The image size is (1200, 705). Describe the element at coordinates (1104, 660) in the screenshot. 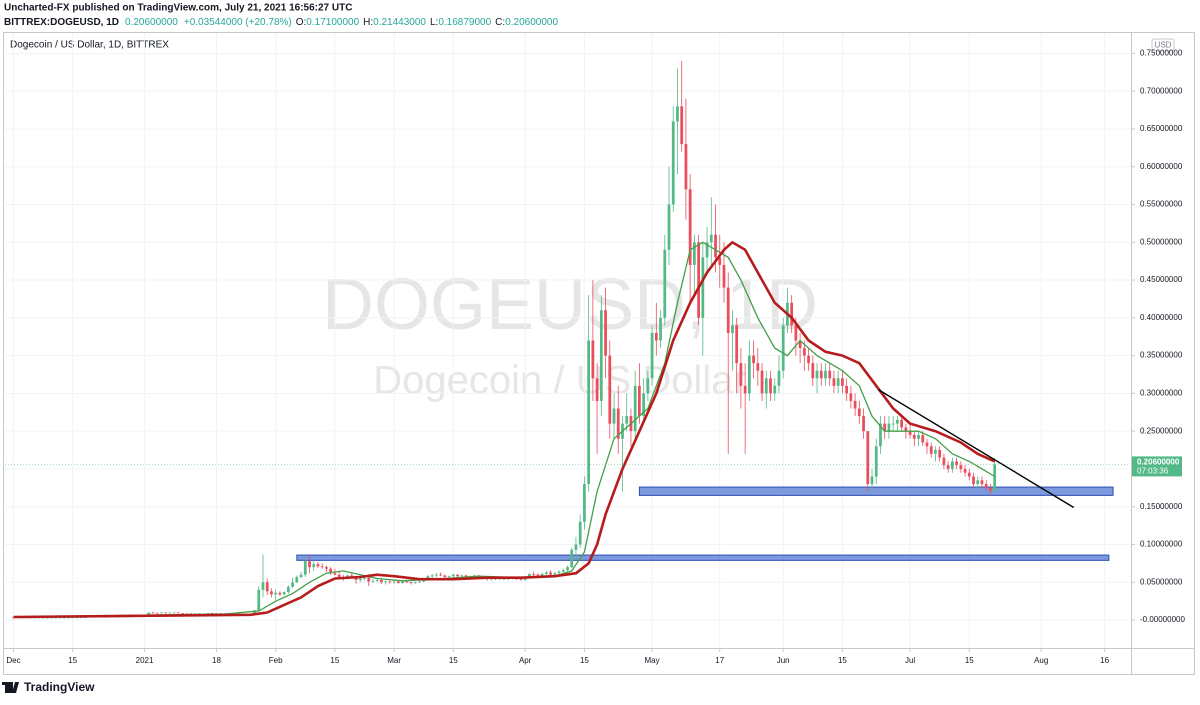

I see `x-tick-label: 16` at that location.